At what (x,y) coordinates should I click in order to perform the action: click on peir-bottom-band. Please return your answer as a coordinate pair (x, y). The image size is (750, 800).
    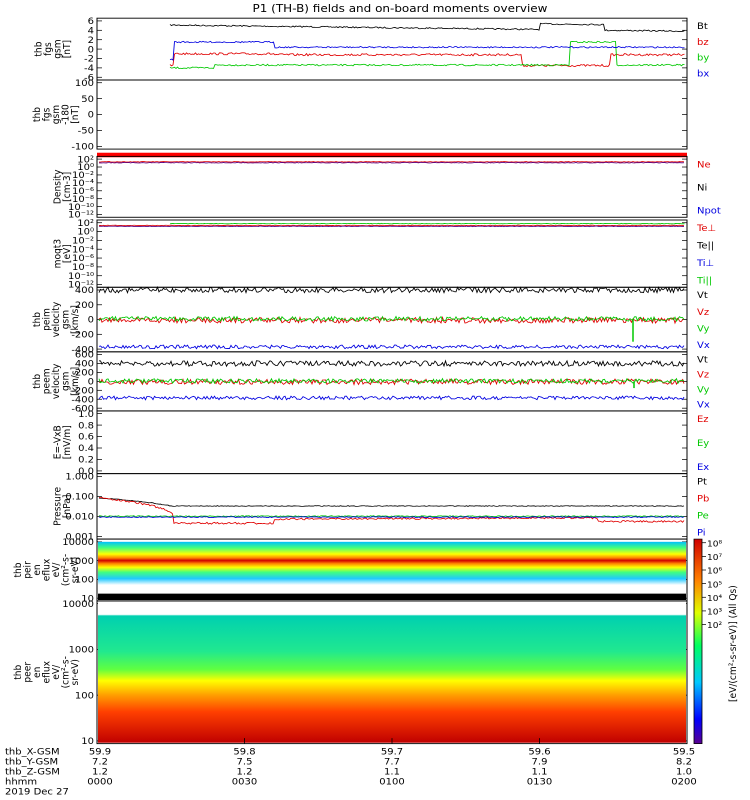
    Looking at the image, I should click on (392, 596).